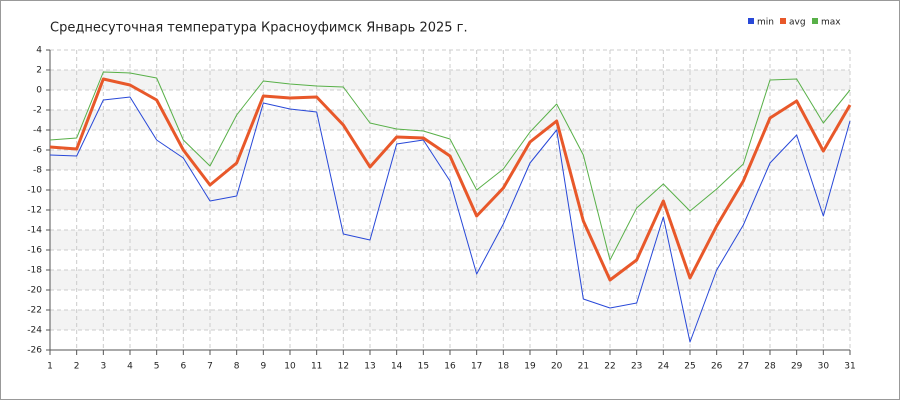  What do you see at coordinates (797, 367) in the screenshot?
I see `x-tick-label: 29` at bounding box center [797, 367].